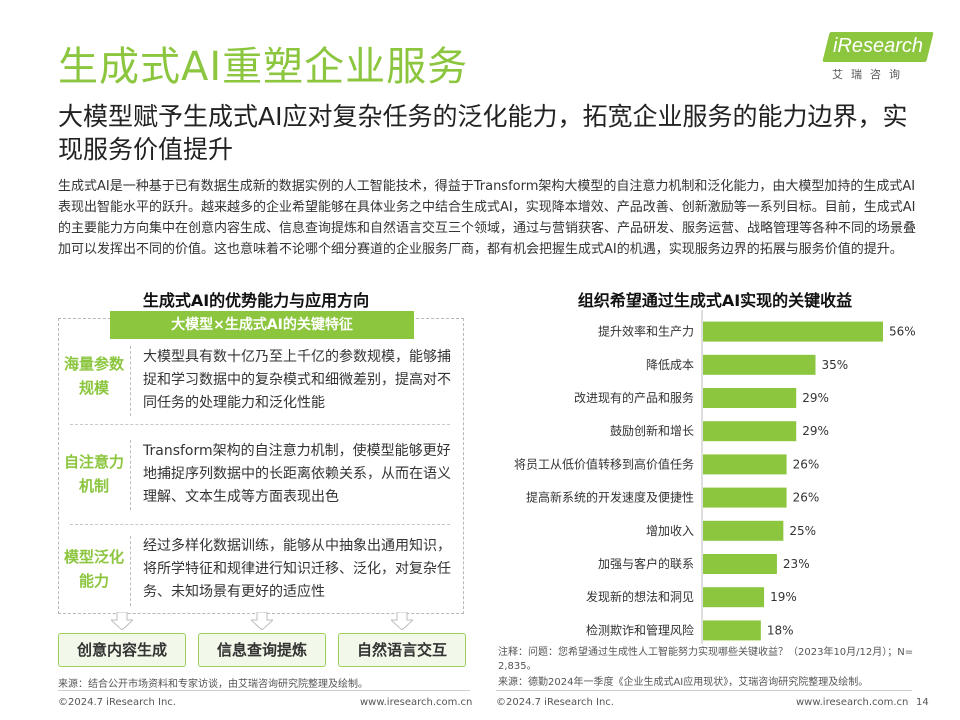 This screenshot has width=960, height=720. Describe the element at coordinates (416, 702) in the screenshot. I see `footer-url-left: www.iresearch.com.cn` at that location.